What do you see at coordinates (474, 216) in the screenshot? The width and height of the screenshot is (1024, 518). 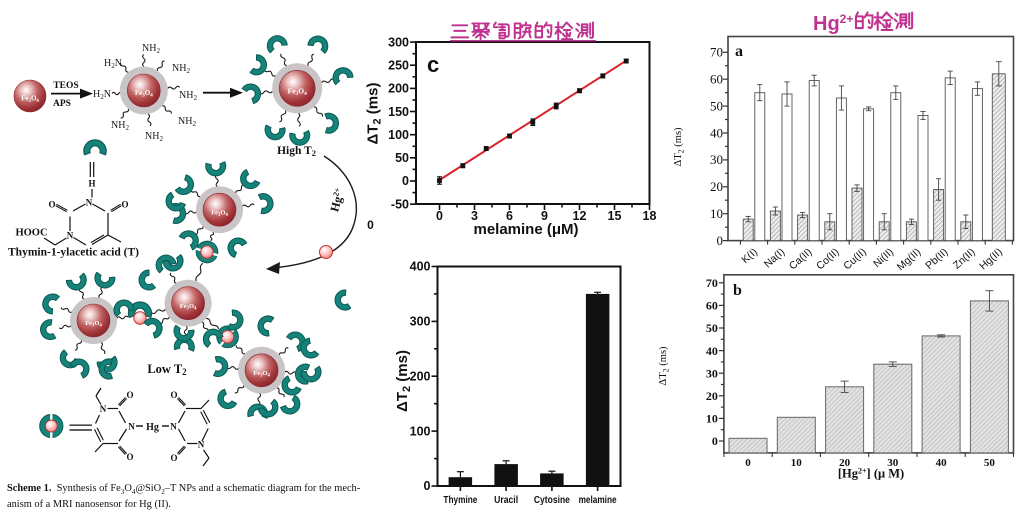 I see `svg-text: 3` at bounding box center [474, 216].